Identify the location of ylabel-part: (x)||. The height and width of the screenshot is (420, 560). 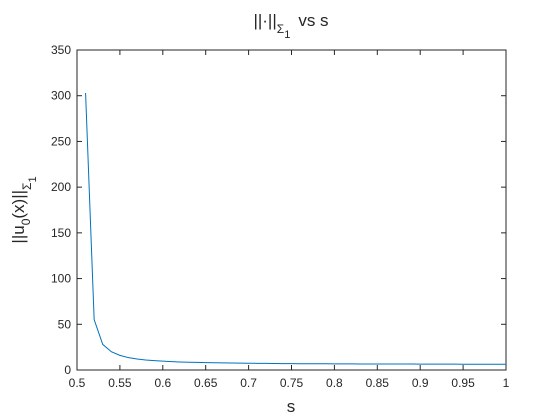
(18, 204).